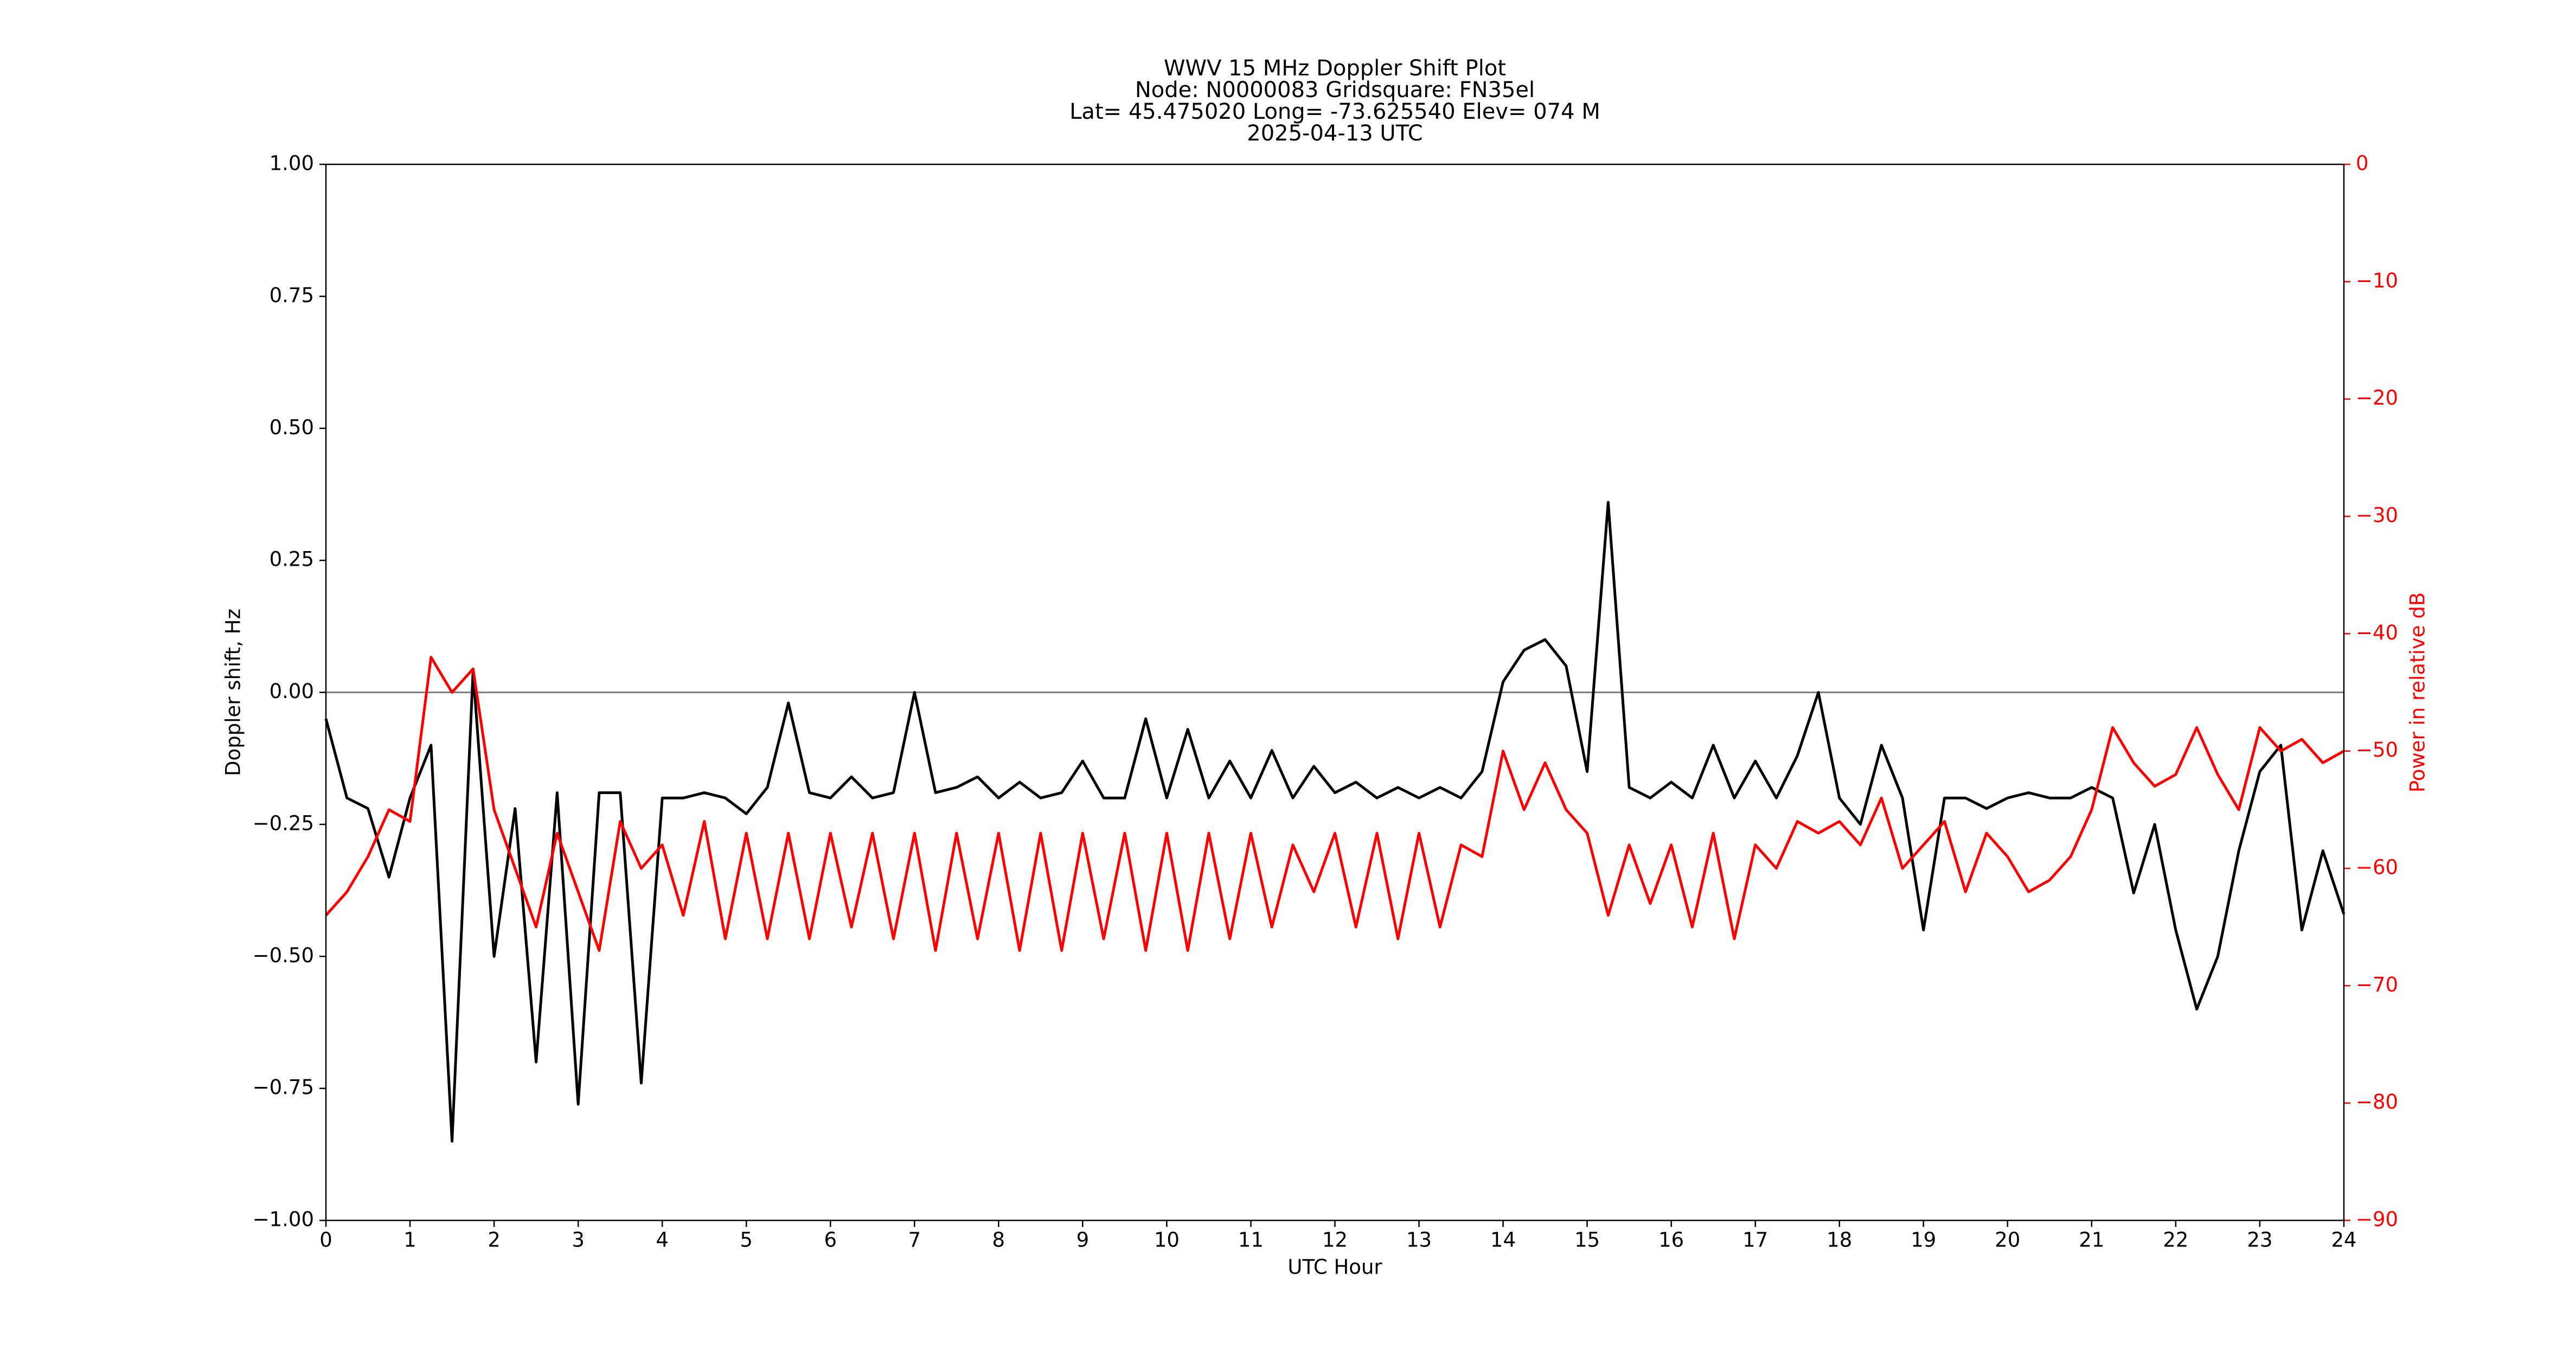 The image size is (2576, 1356). Describe the element at coordinates (2377, 1102) in the screenshot. I see `y2-tick-label: −80` at that location.